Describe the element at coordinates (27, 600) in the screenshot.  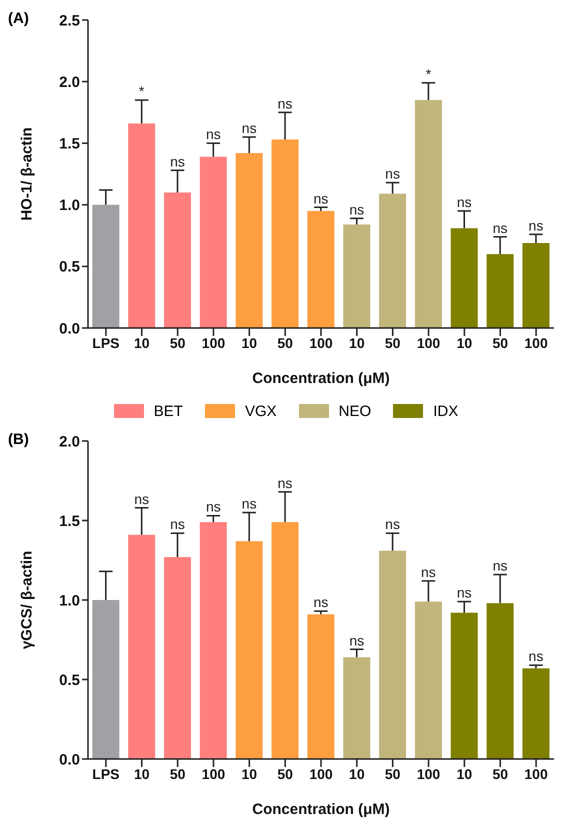
I see `y-axis-title: γGCS/ β-actin` at that location.